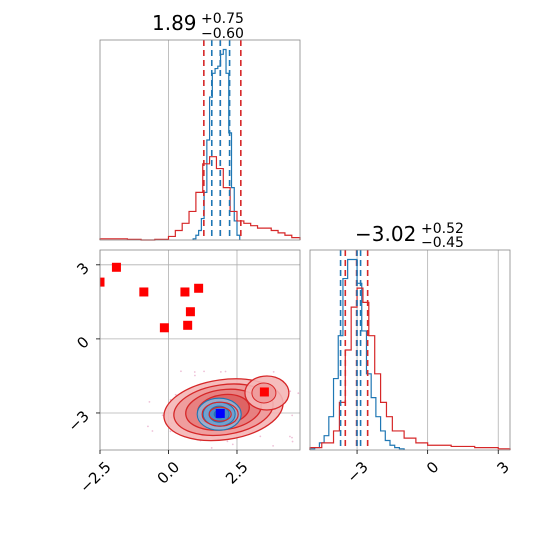 The width and height of the screenshot is (550, 550). What do you see at coordinates (222, 19) in the screenshot?
I see `histogram-x-title-plus: +0.75` at bounding box center [222, 19].